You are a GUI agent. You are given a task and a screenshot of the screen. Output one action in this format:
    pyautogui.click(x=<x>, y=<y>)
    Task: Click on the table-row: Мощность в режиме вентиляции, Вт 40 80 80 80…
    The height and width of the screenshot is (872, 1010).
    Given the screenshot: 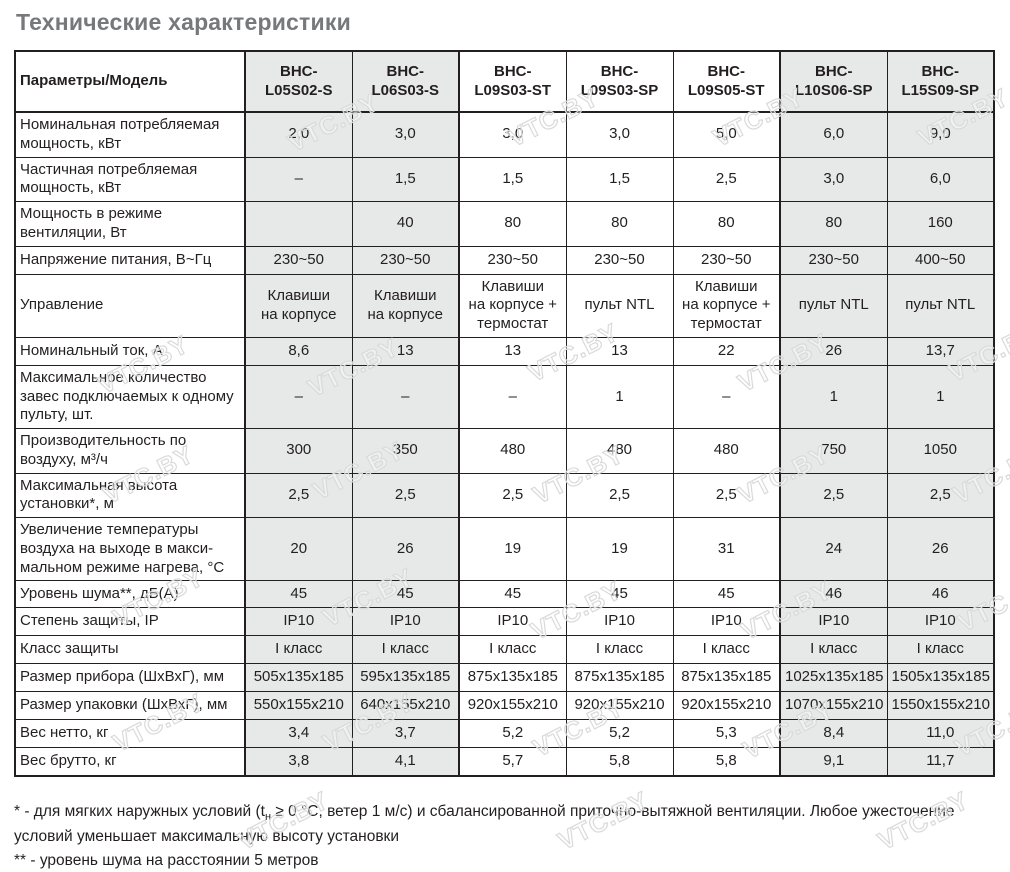 What is the action you would take?
    pyautogui.click(x=504, y=224)
    